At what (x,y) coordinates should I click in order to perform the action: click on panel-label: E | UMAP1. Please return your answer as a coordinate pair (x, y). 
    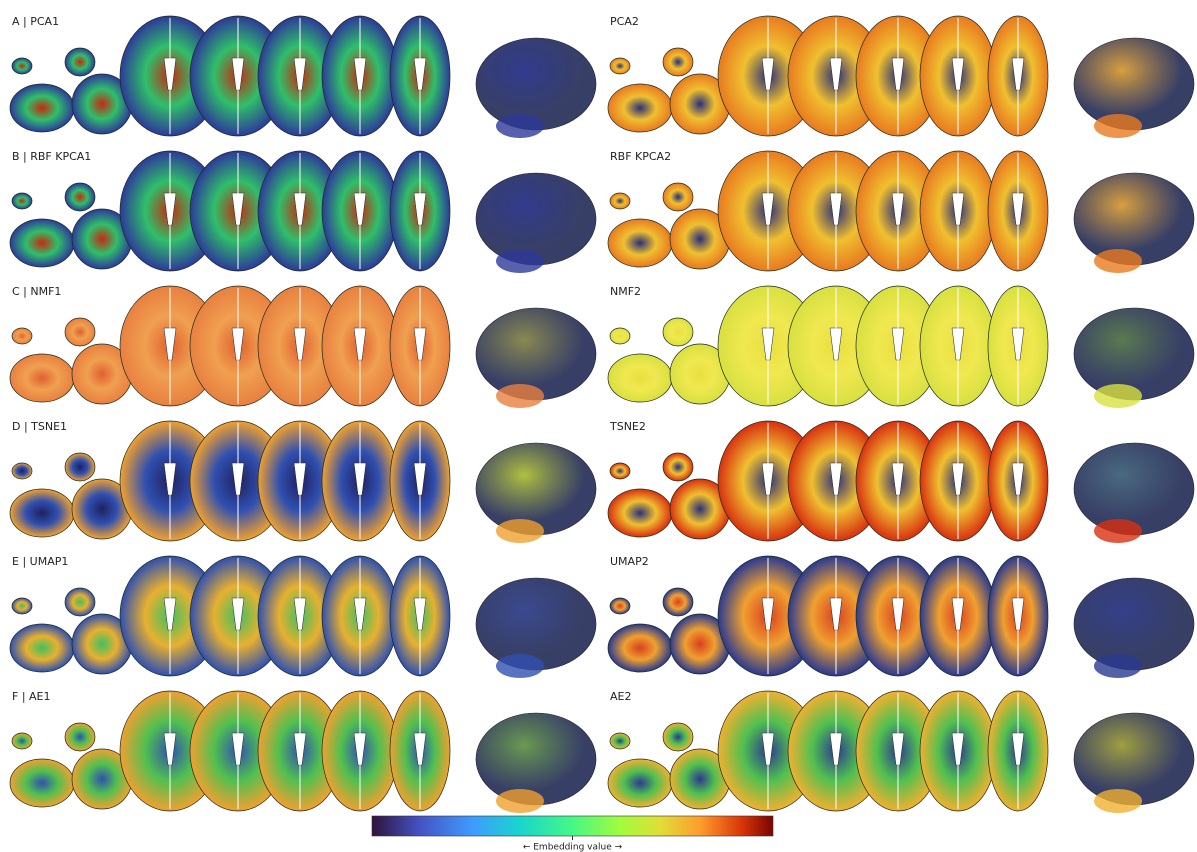
    Looking at the image, I should click on (40, 561).